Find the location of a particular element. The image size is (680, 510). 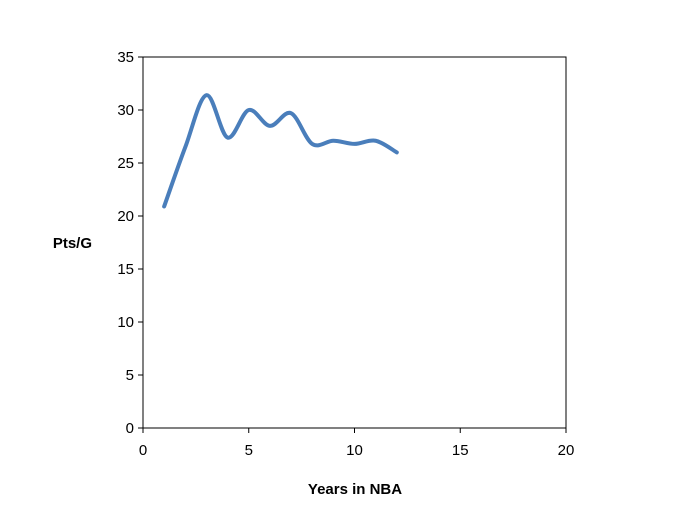

series-group is located at coordinates (280, 151).